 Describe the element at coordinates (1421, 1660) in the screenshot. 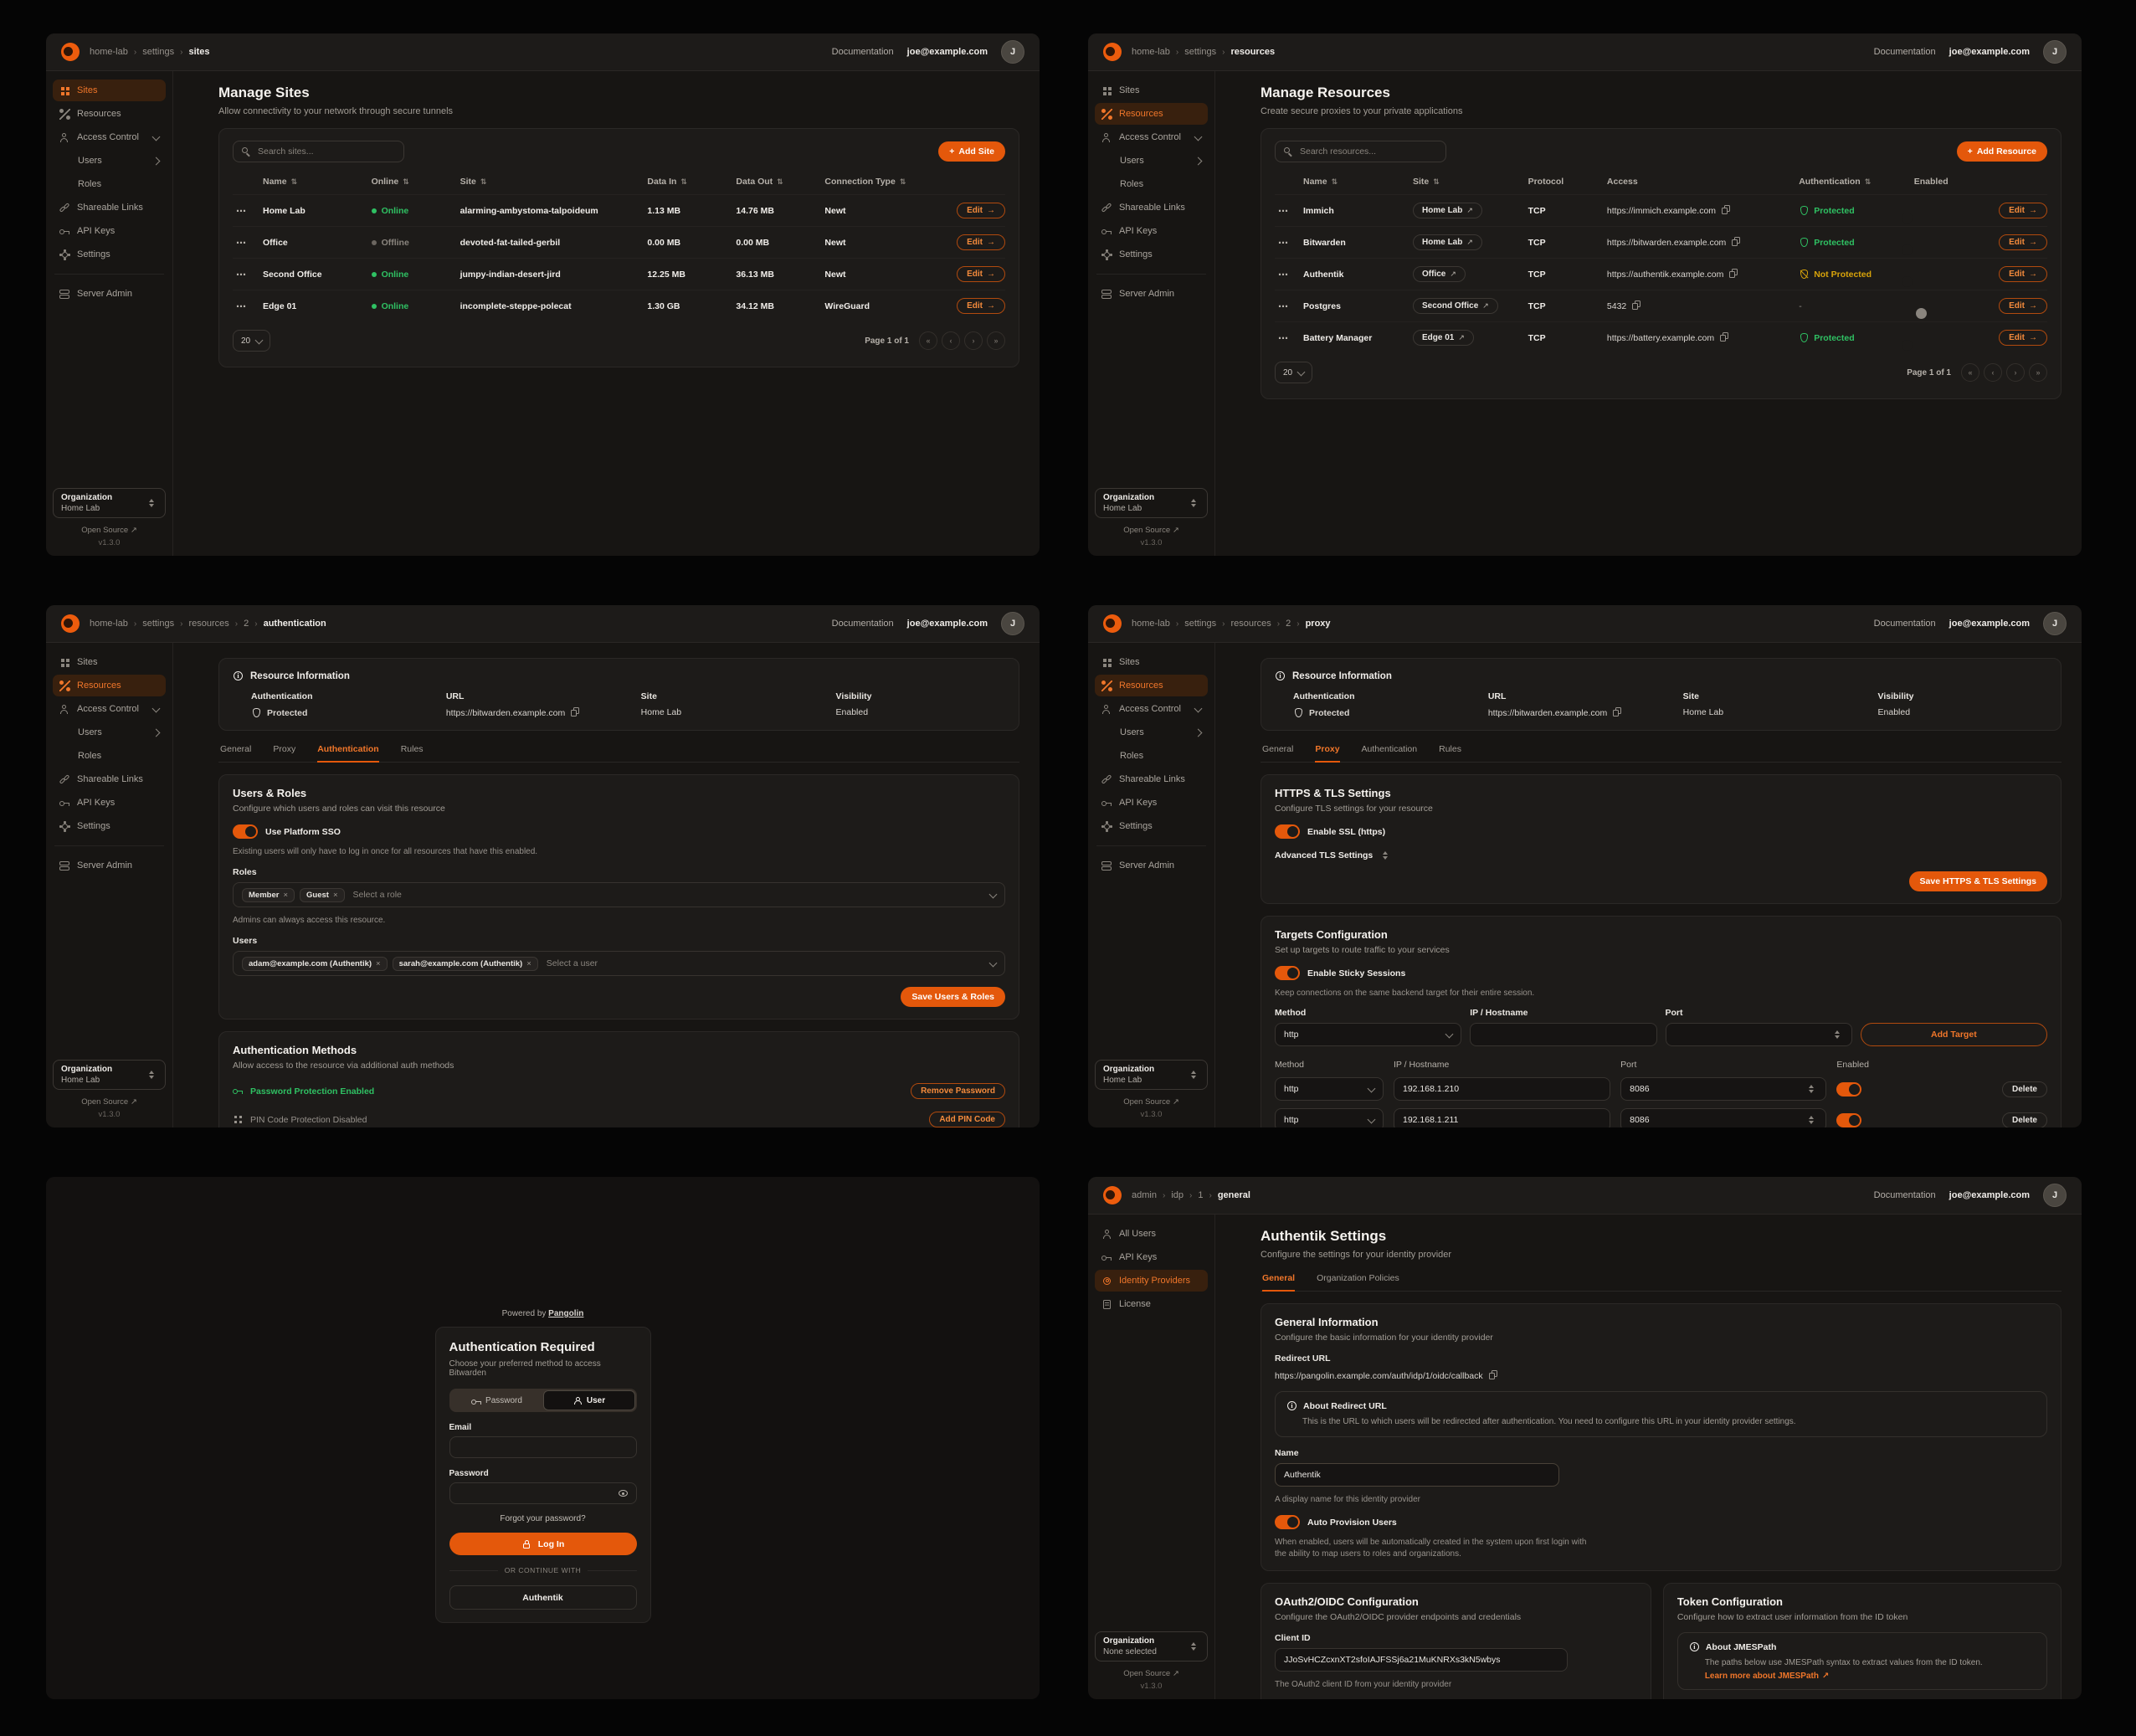

I see `client-id-input` at that location.